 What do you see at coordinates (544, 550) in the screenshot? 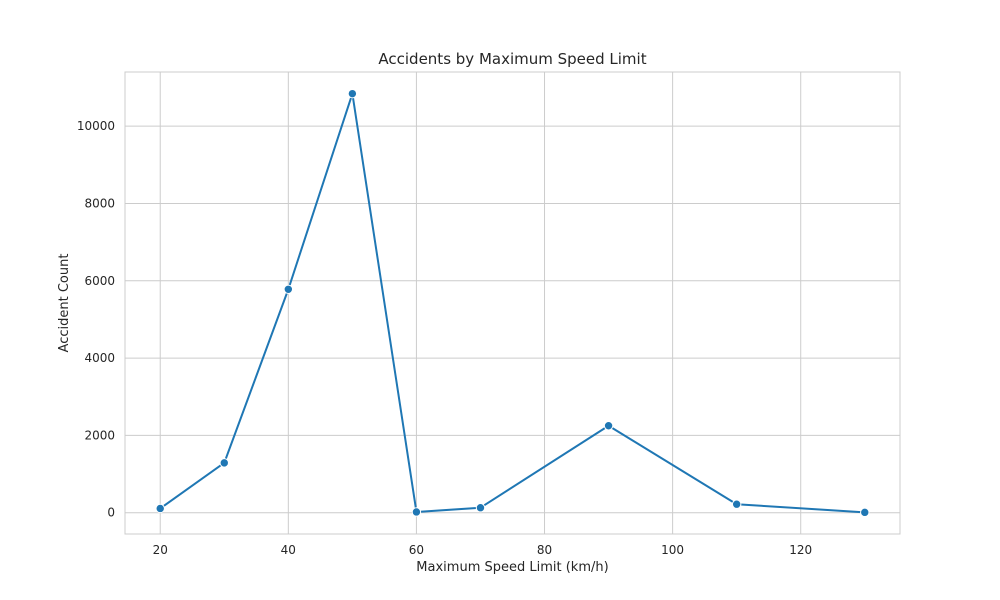
I see `x-tick-label: 80` at bounding box center [544, 550].